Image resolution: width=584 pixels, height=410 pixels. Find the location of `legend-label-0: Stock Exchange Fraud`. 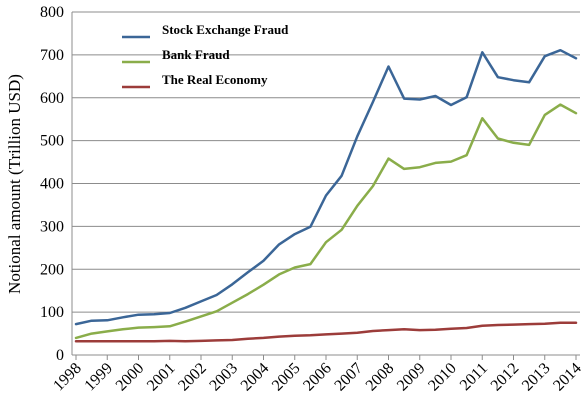

legend-label-0: Stock Exchange Fraud is located at coordinates (225, 29).